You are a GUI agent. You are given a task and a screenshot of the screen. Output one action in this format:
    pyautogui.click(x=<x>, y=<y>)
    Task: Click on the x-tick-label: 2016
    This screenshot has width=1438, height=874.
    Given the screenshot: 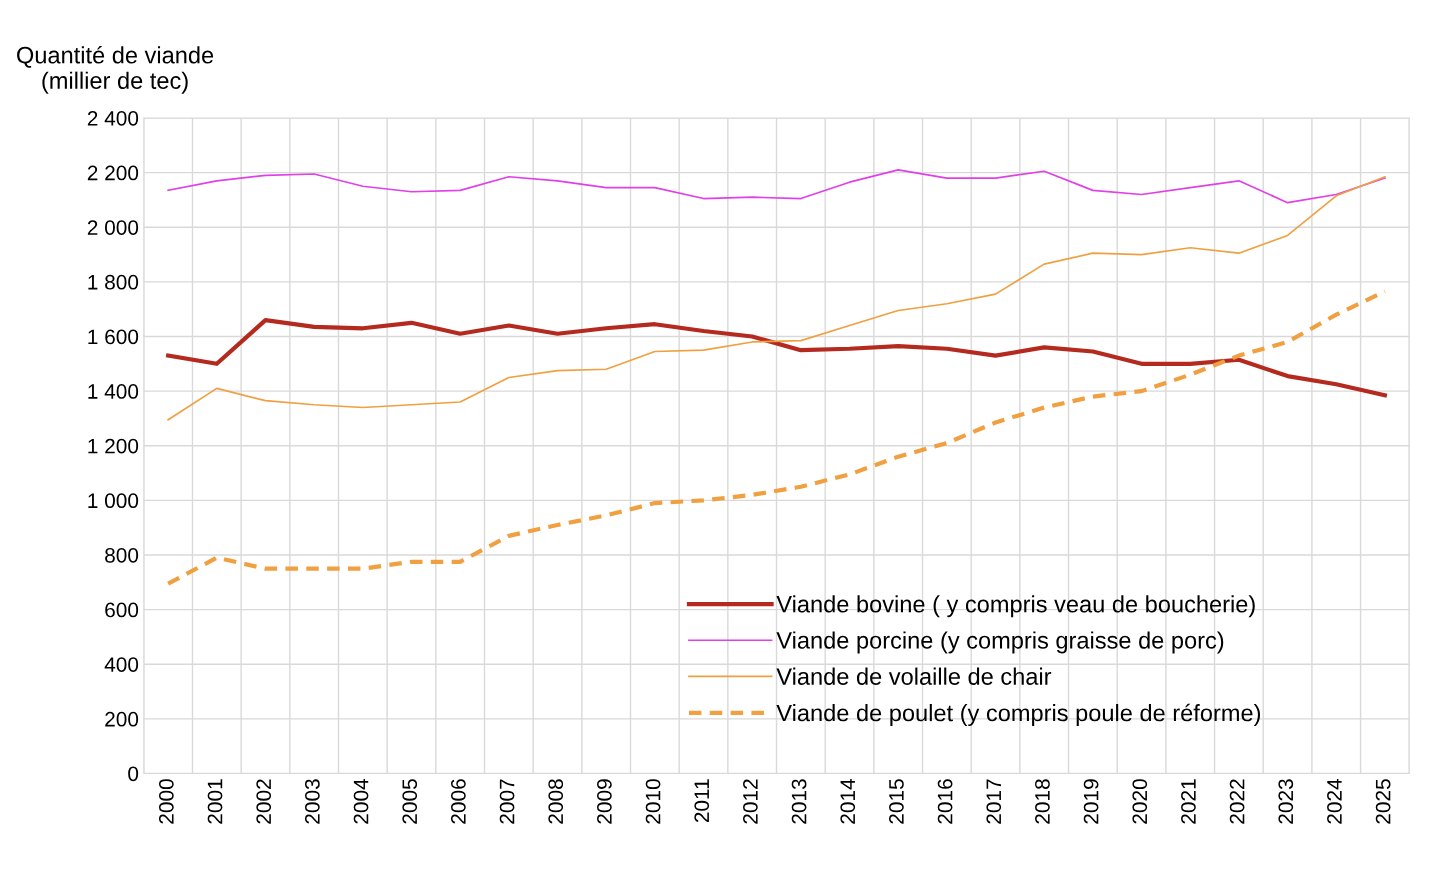 What is the action you would take?
    pyautogui.click(x=945, y=801)
    